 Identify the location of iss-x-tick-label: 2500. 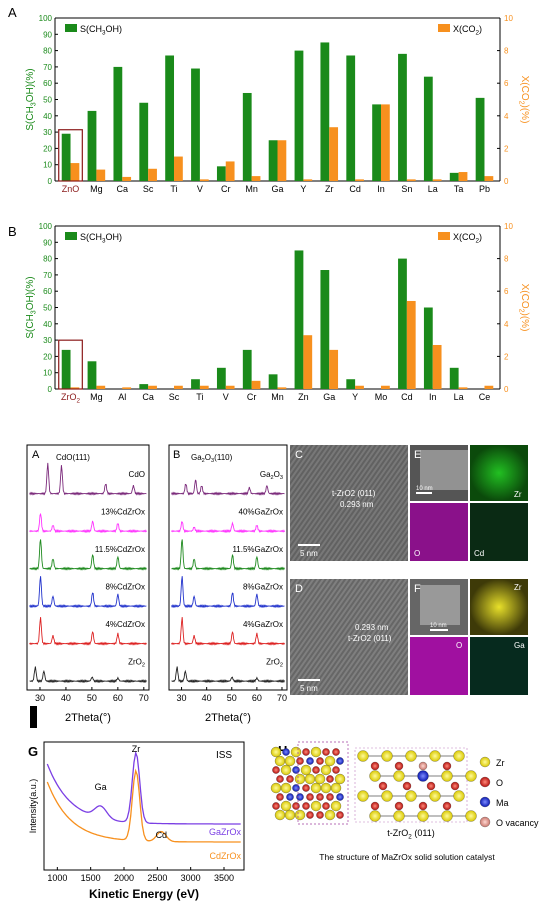
(157, 878).